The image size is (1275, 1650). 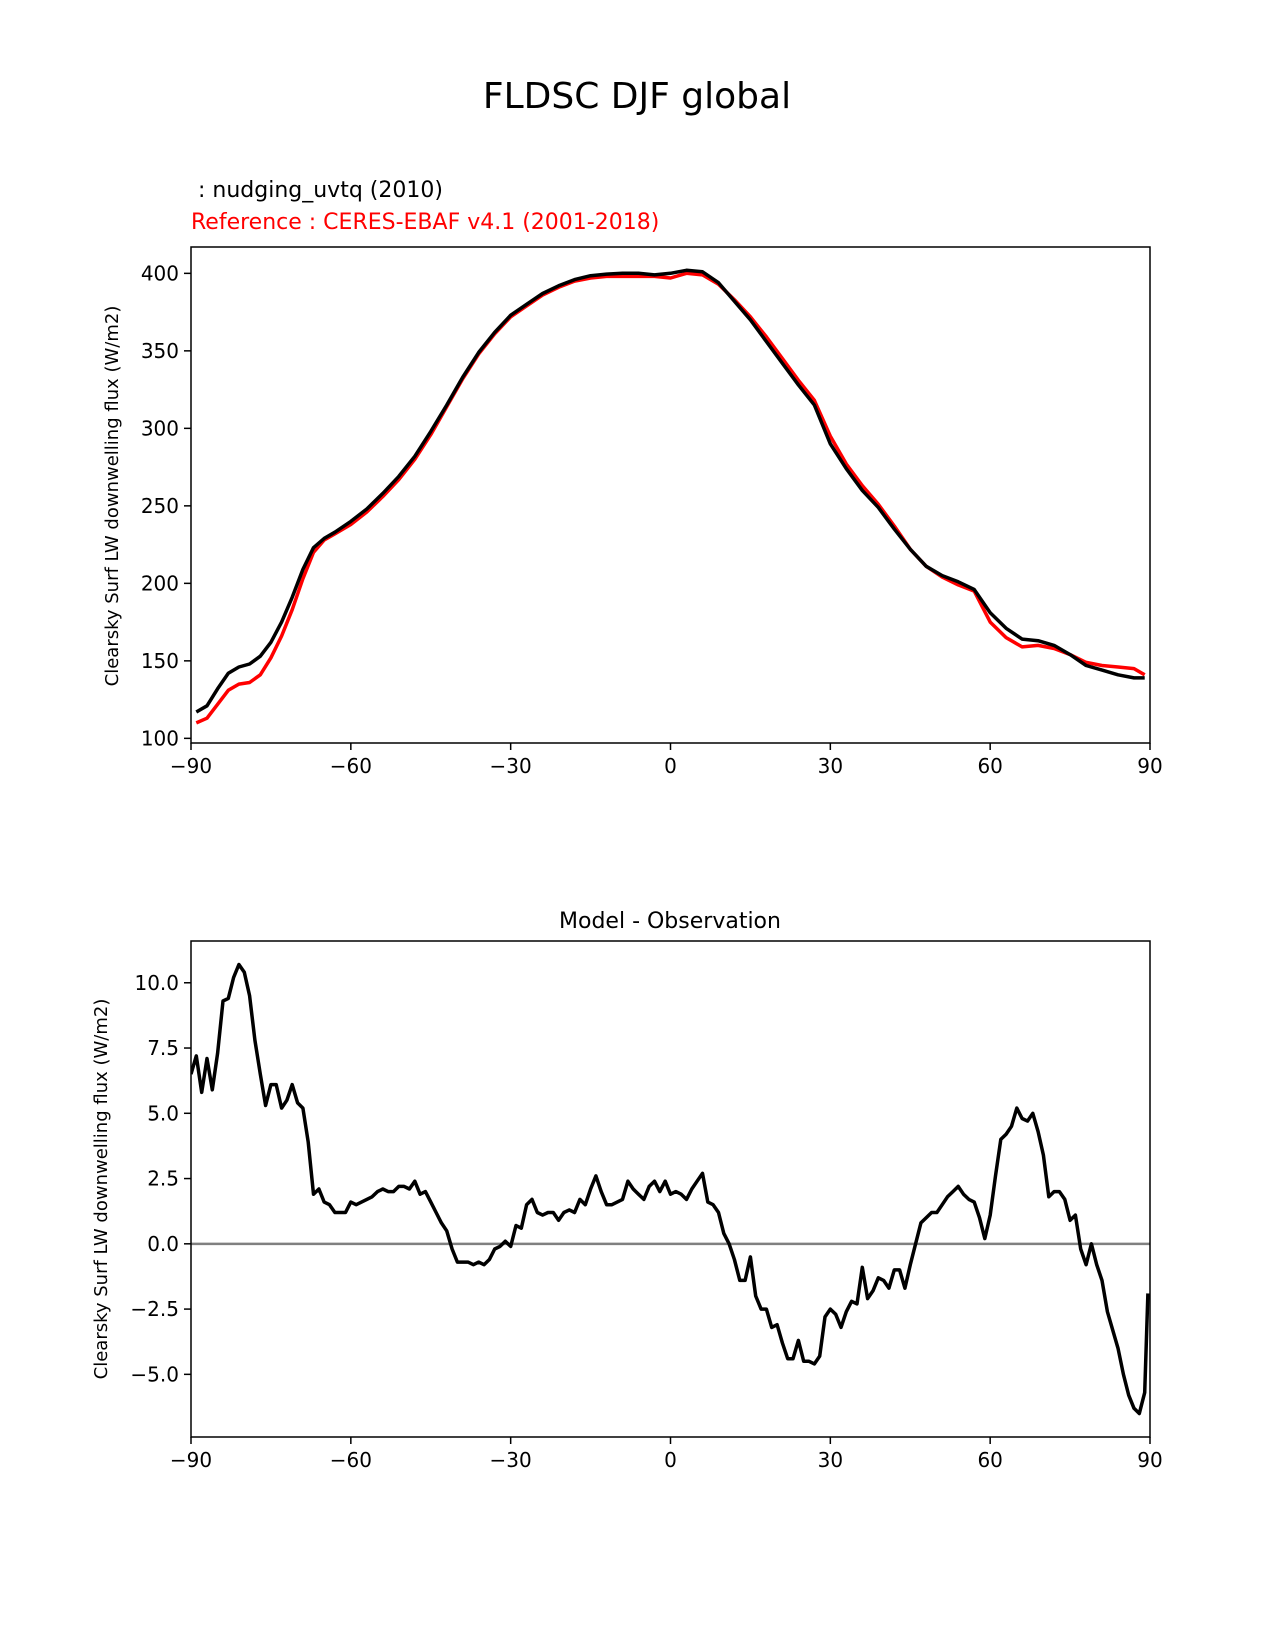 What do you see at coordinates (154, 1309) in the screenshot?
I see `y-tick-label: −2.5` at bounding box center [154, 1309].